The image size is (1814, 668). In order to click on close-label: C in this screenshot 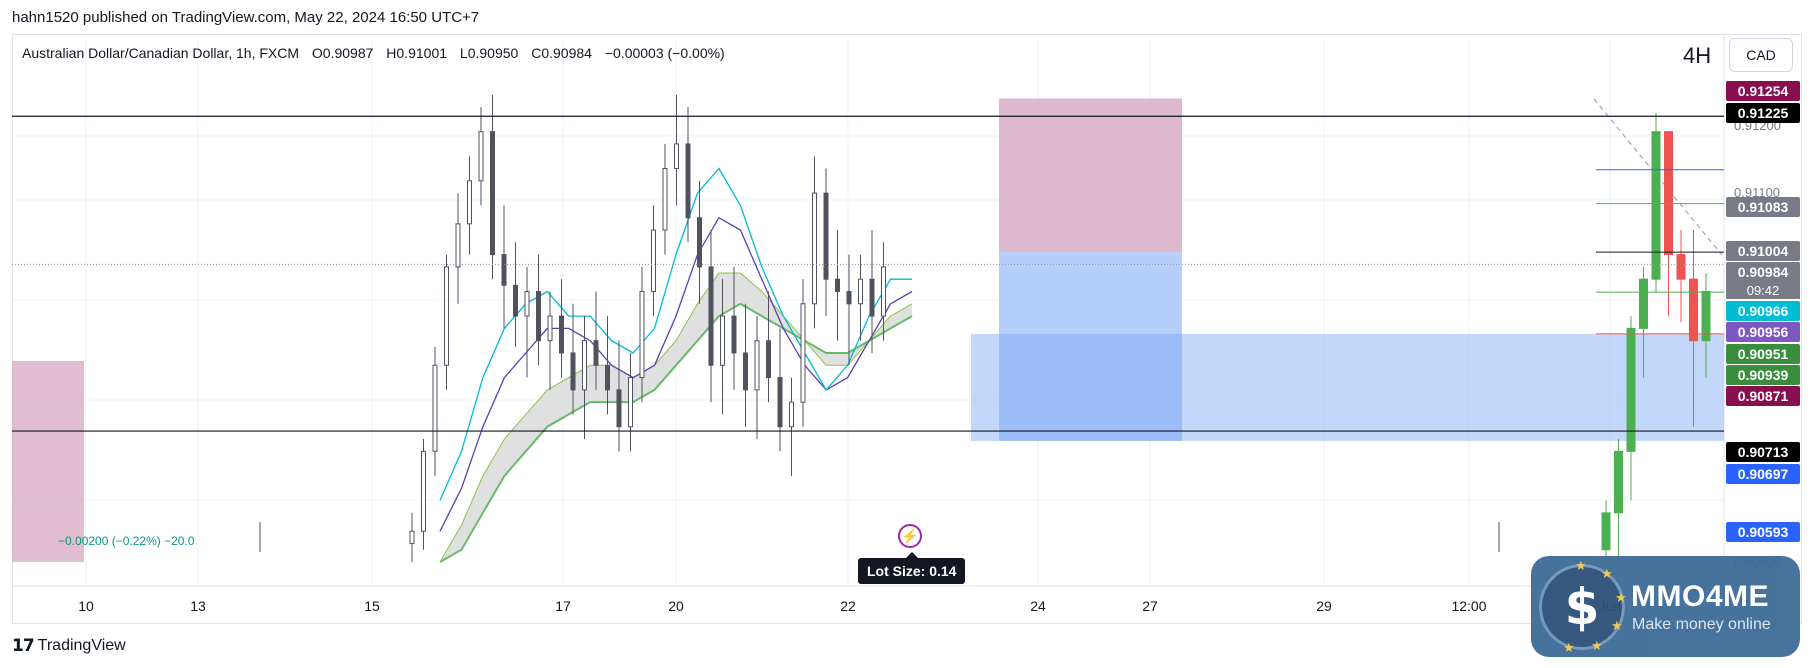, I will do `click(536, 53)`.